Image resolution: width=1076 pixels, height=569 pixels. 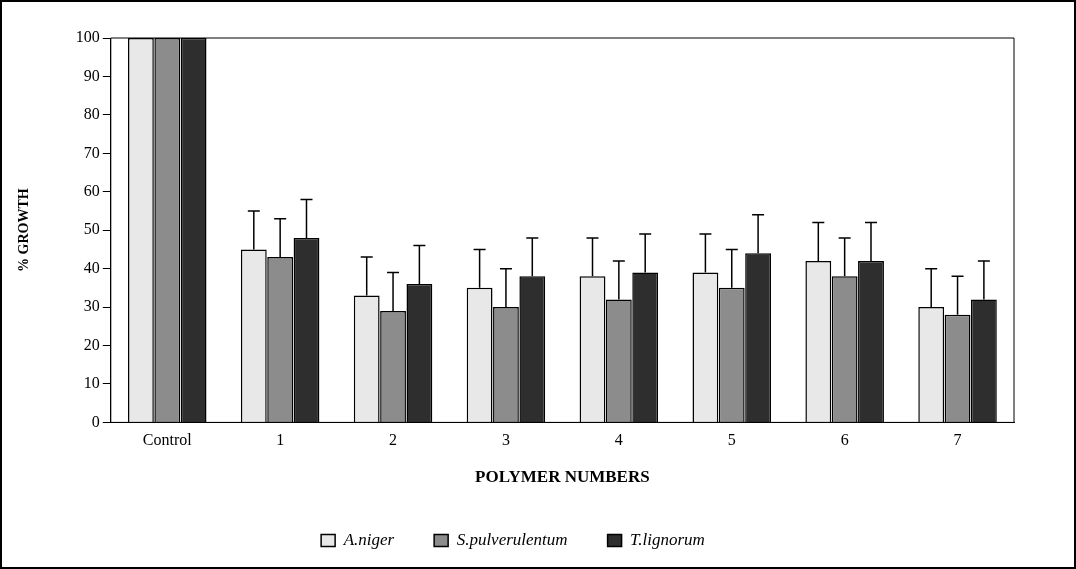 What do you see at coordinates (280, 440) in the screenshot?
I see `x-tick-label: 1` at bounding box center [280, 440].